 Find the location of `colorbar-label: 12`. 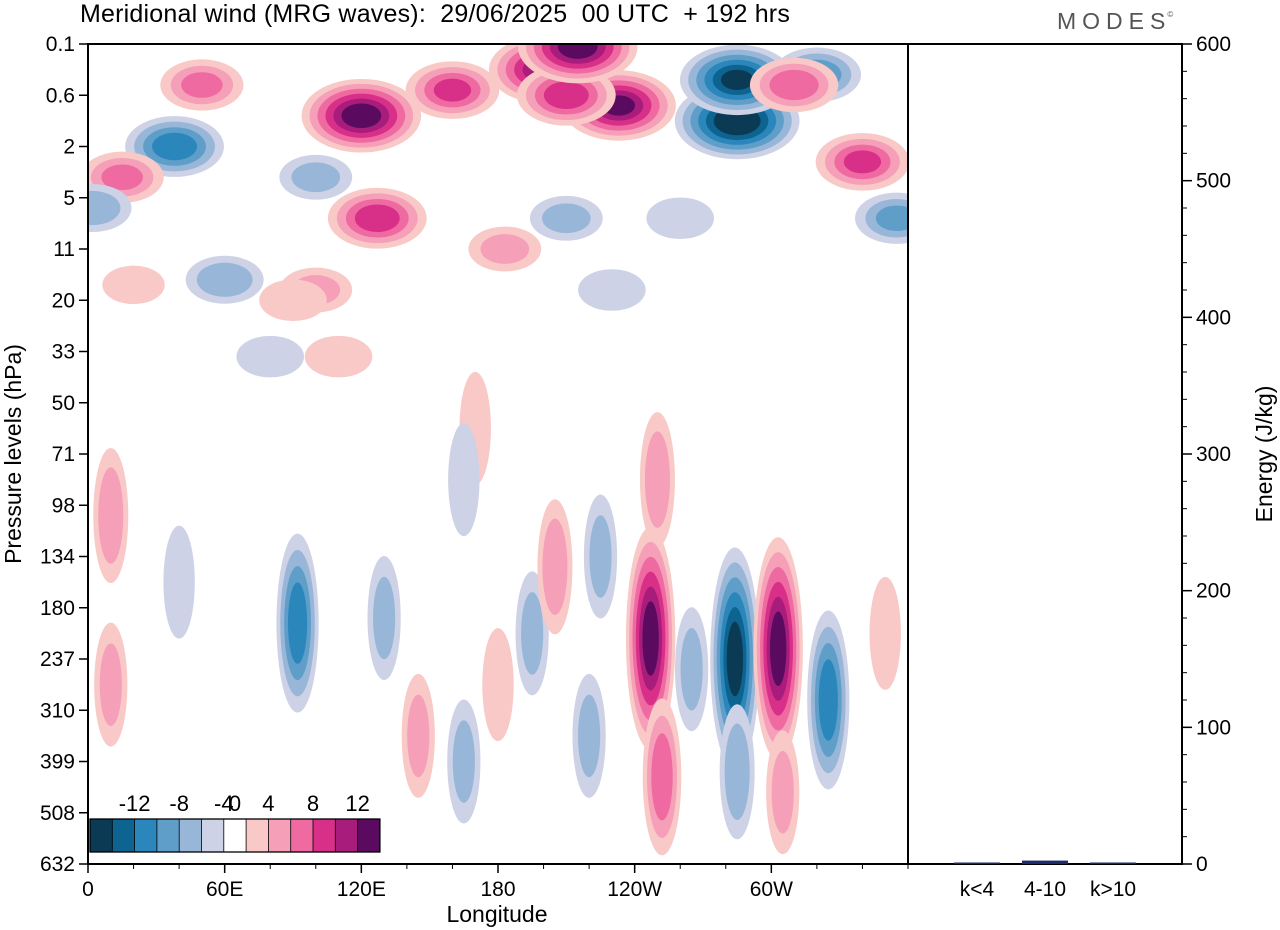

colorbar-label: 12 is located at coordinates (357, 803).